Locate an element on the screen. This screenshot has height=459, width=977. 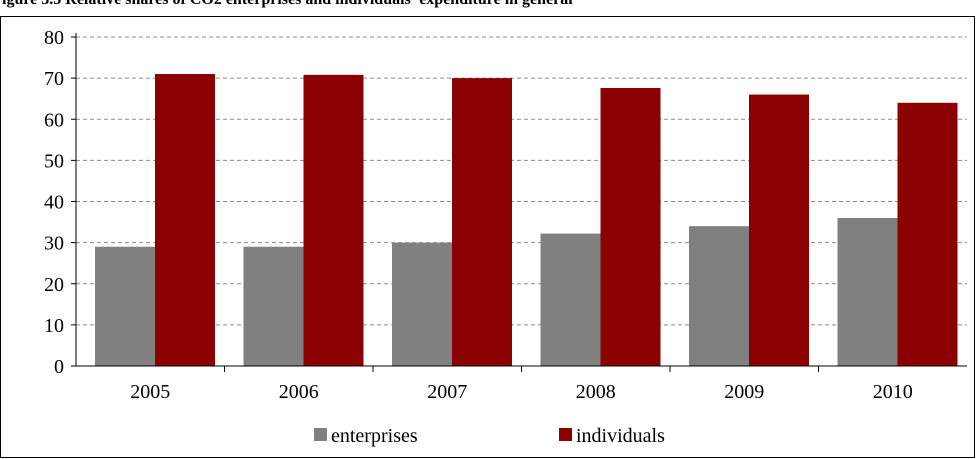
x-tick-label: 2010 is located at coordinates (893, 392).